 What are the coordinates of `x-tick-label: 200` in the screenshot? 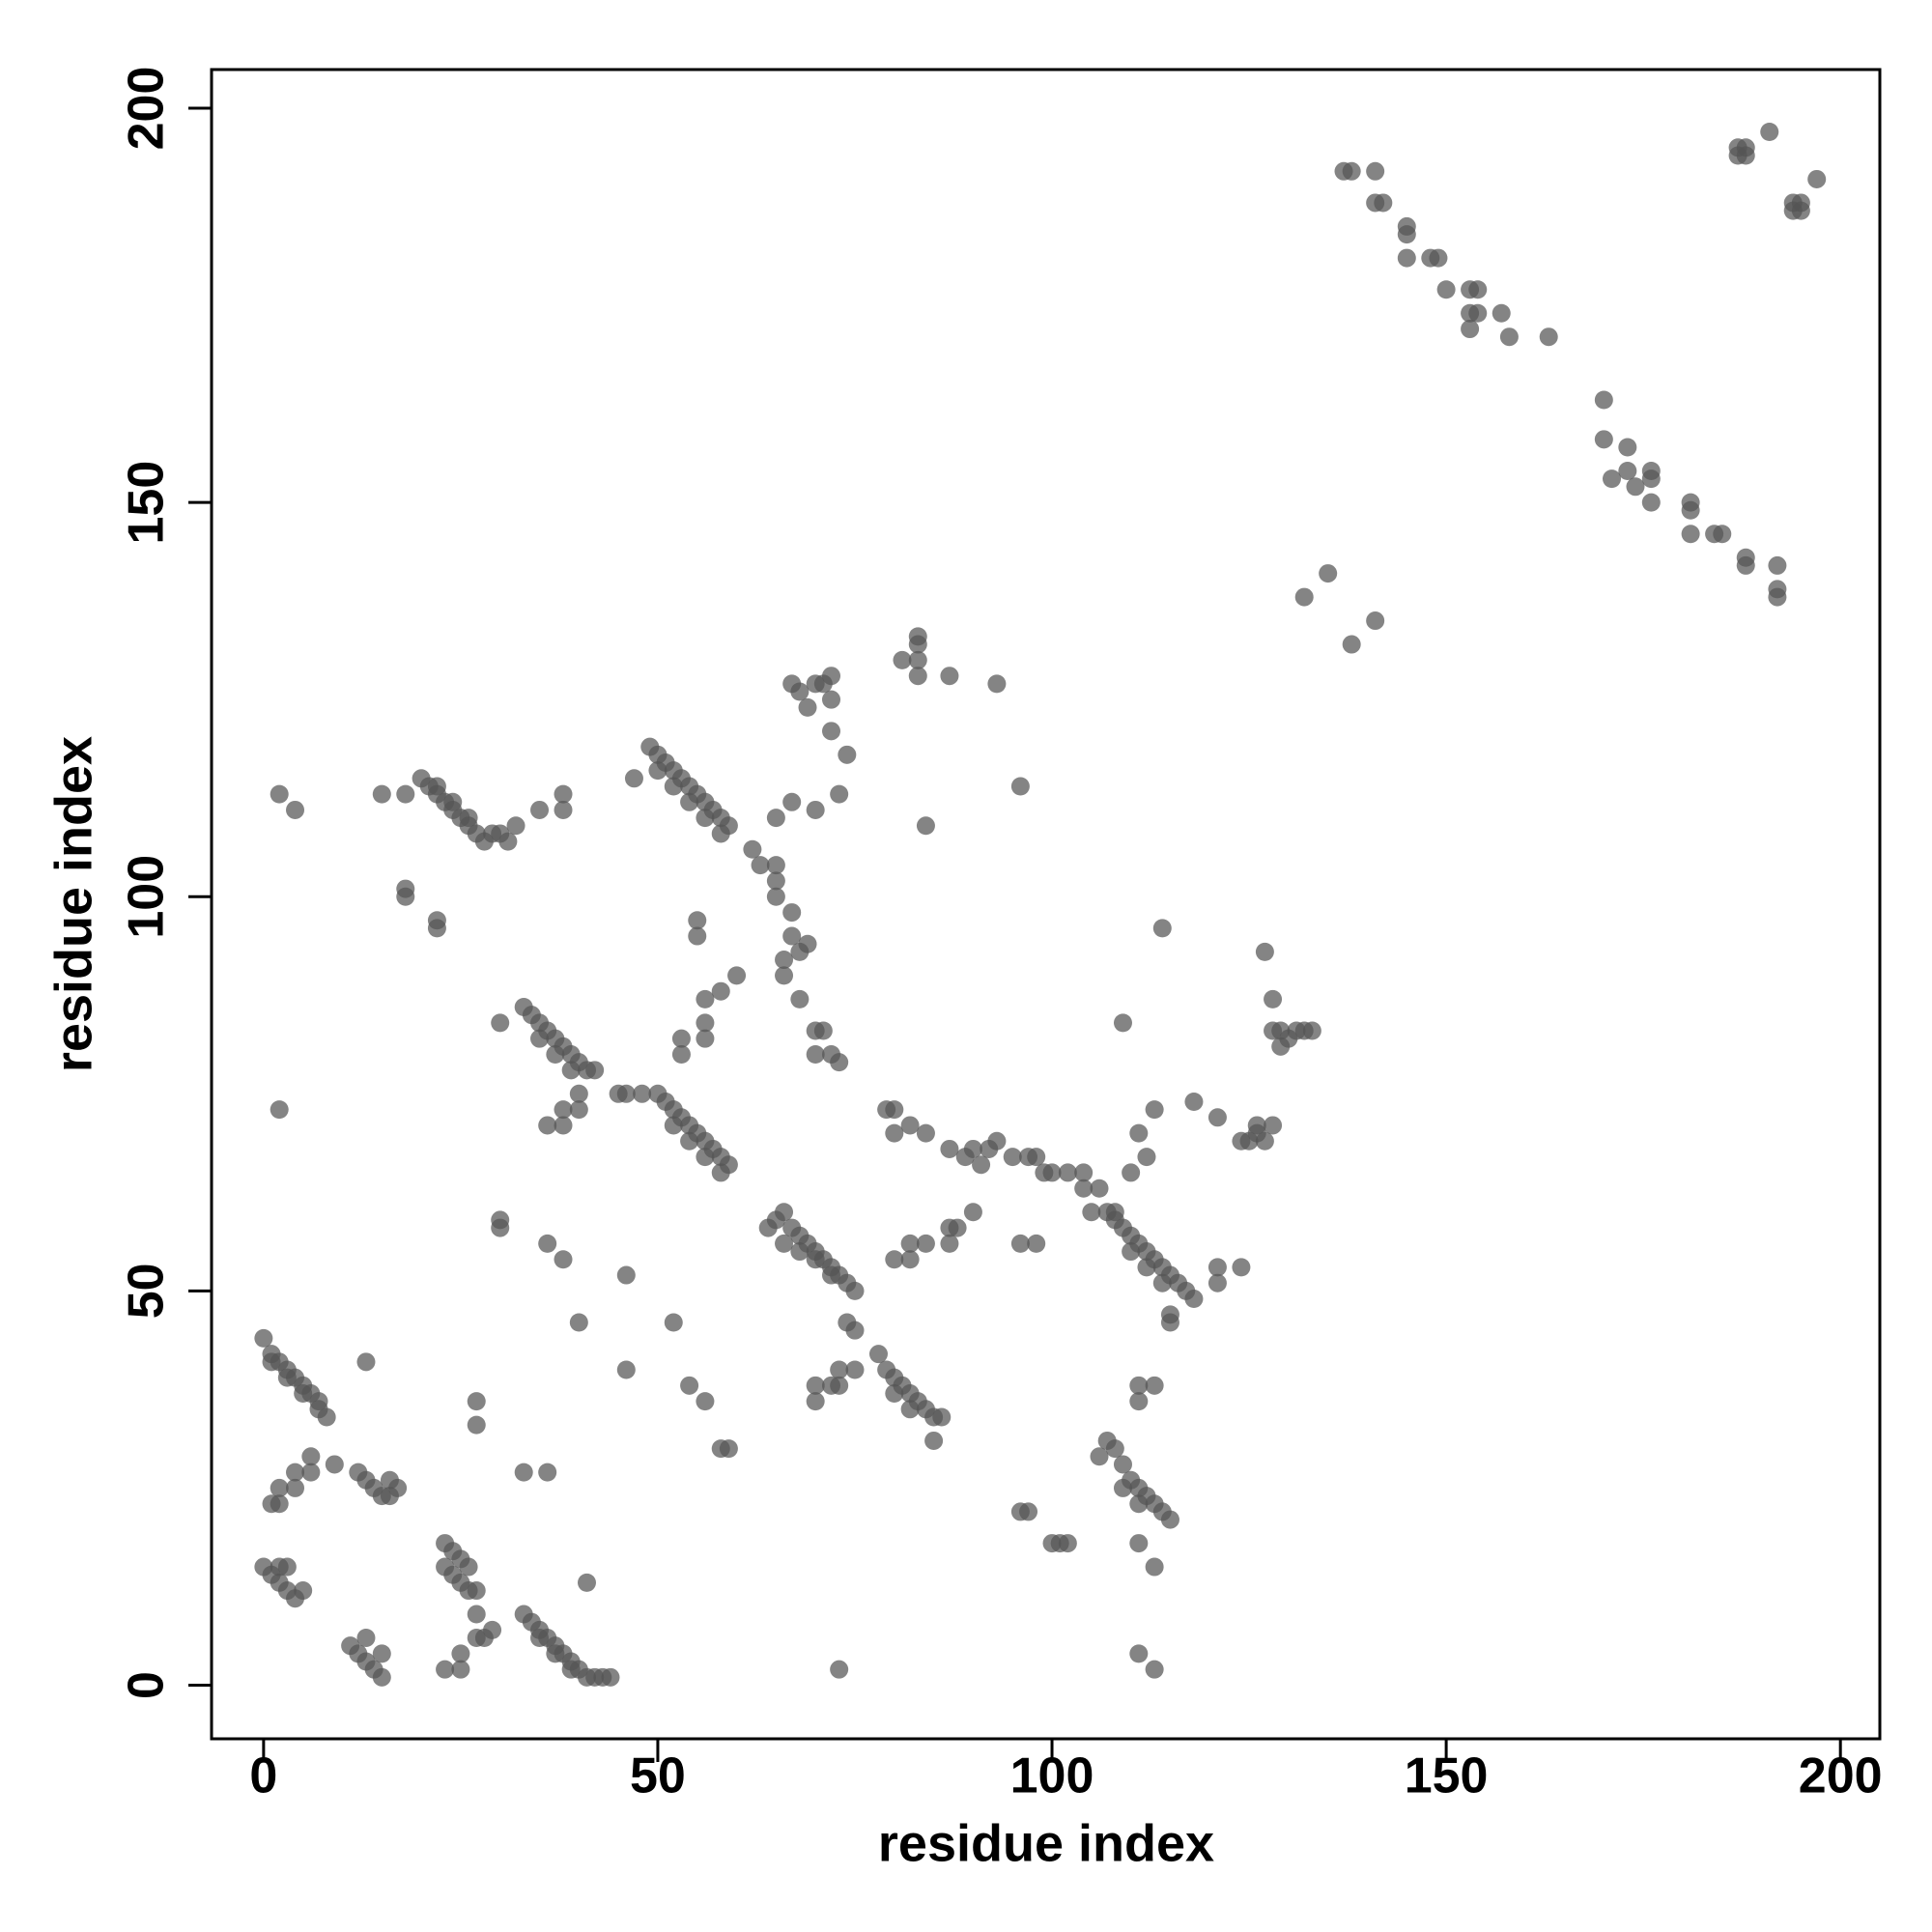 It's located at (1841, 1776).